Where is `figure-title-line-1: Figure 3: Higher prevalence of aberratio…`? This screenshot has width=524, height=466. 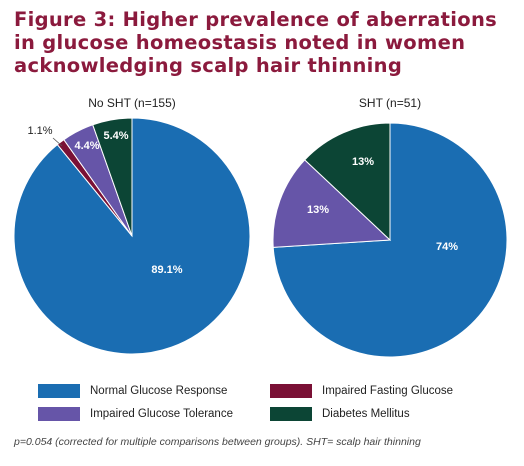 figure-title-line-1: Figure 3: Higher prevalence of aberratio… is located at coordinates (256, 19).